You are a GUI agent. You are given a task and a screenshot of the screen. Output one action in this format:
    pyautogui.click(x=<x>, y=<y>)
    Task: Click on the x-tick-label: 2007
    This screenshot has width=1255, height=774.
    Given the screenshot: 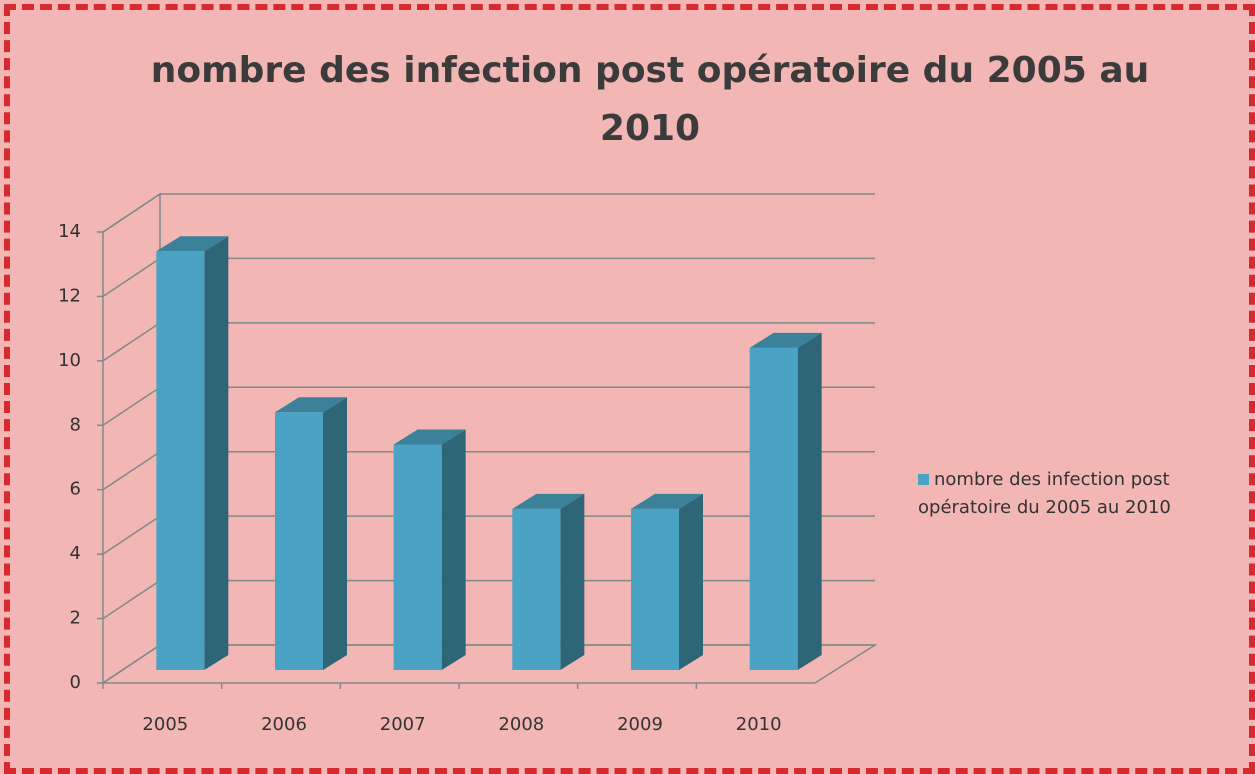 What is the action you would take?
    pyautogui.click(x=403, y=724)
    